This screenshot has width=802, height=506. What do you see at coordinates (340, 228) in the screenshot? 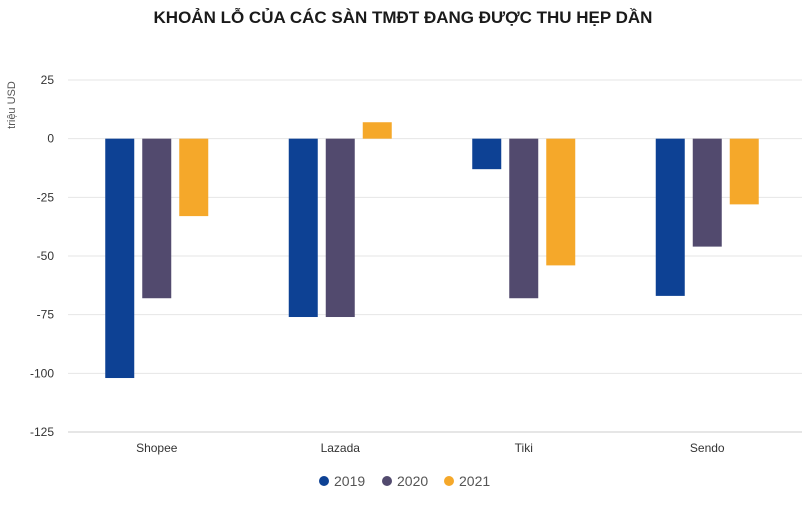
I see `bar-lazada-2020` at bounding box center [340, 228].